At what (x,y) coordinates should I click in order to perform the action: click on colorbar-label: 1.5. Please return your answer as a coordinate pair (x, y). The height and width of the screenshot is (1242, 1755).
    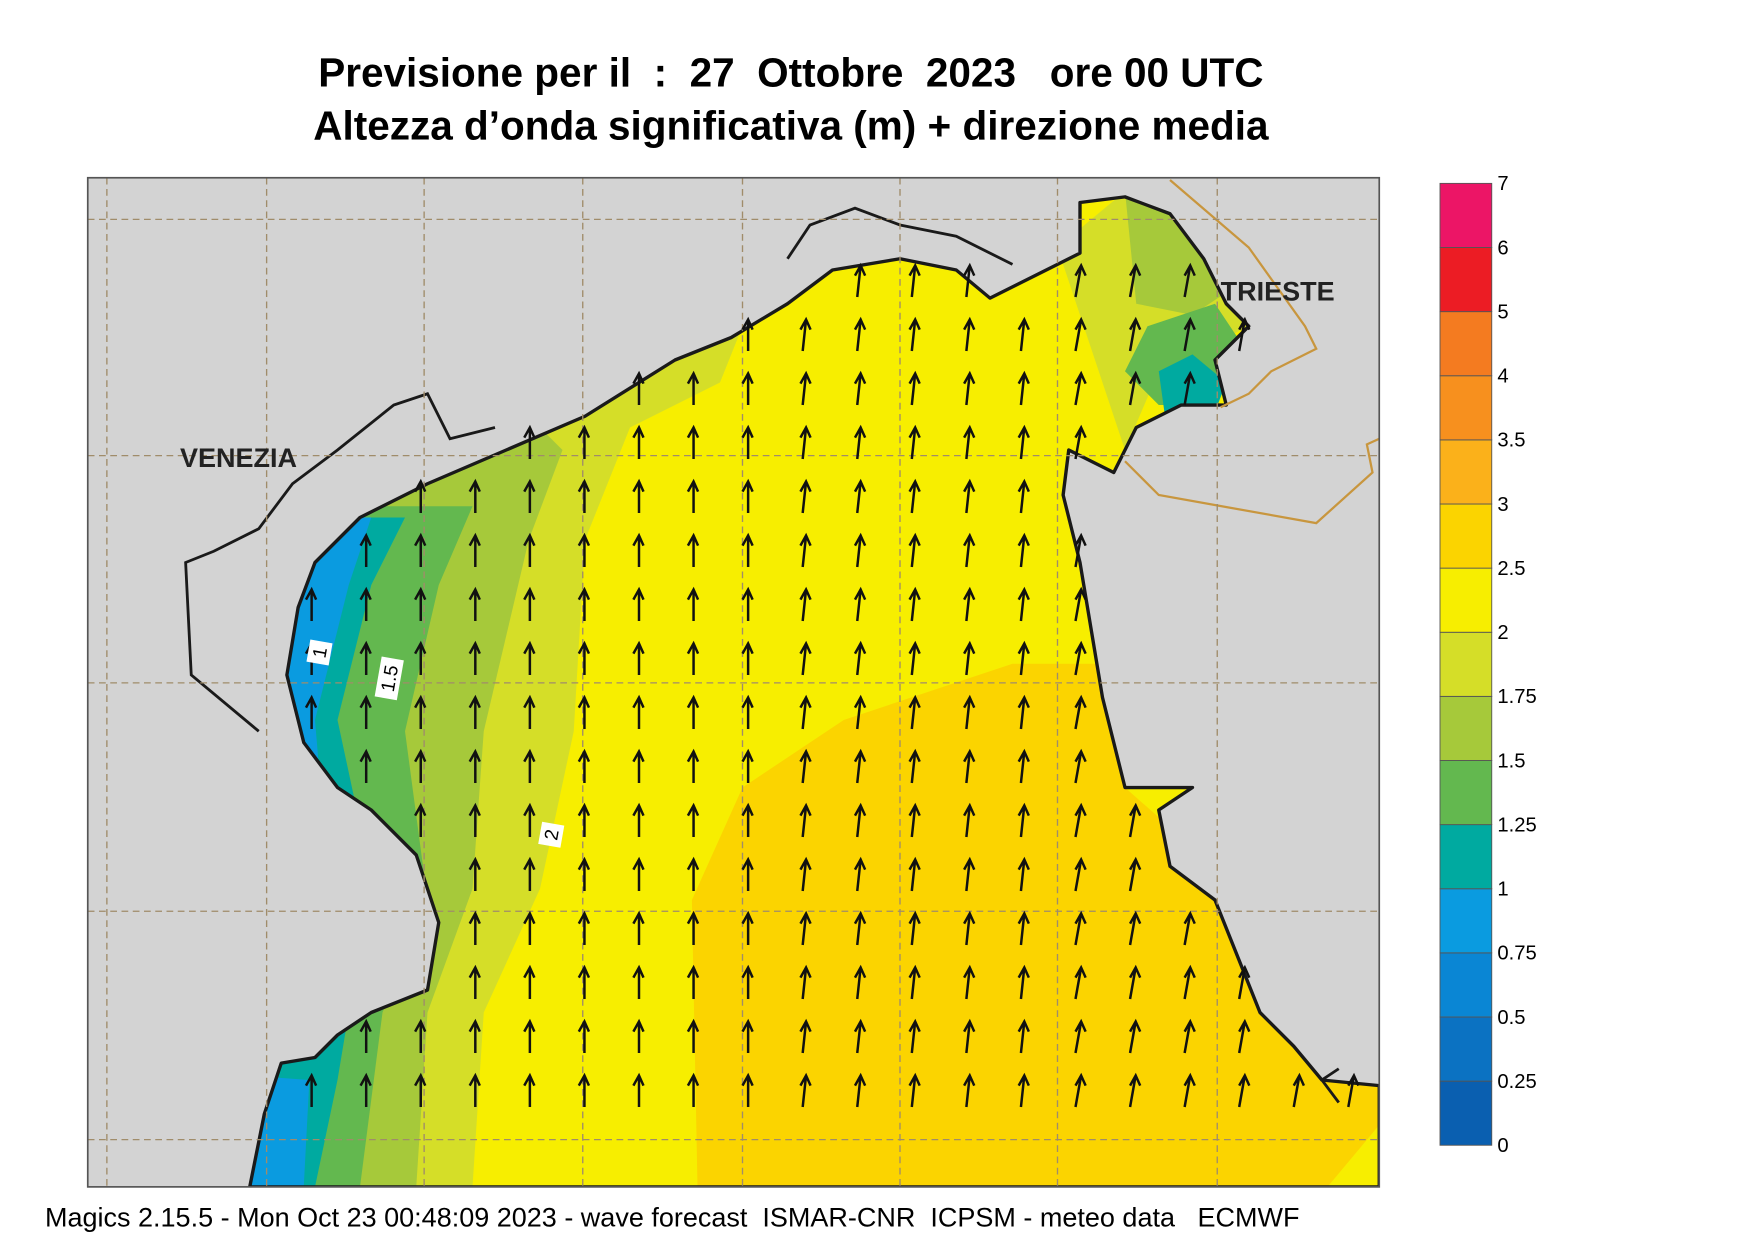
    Looking at the image, I should click on (1511, 761).